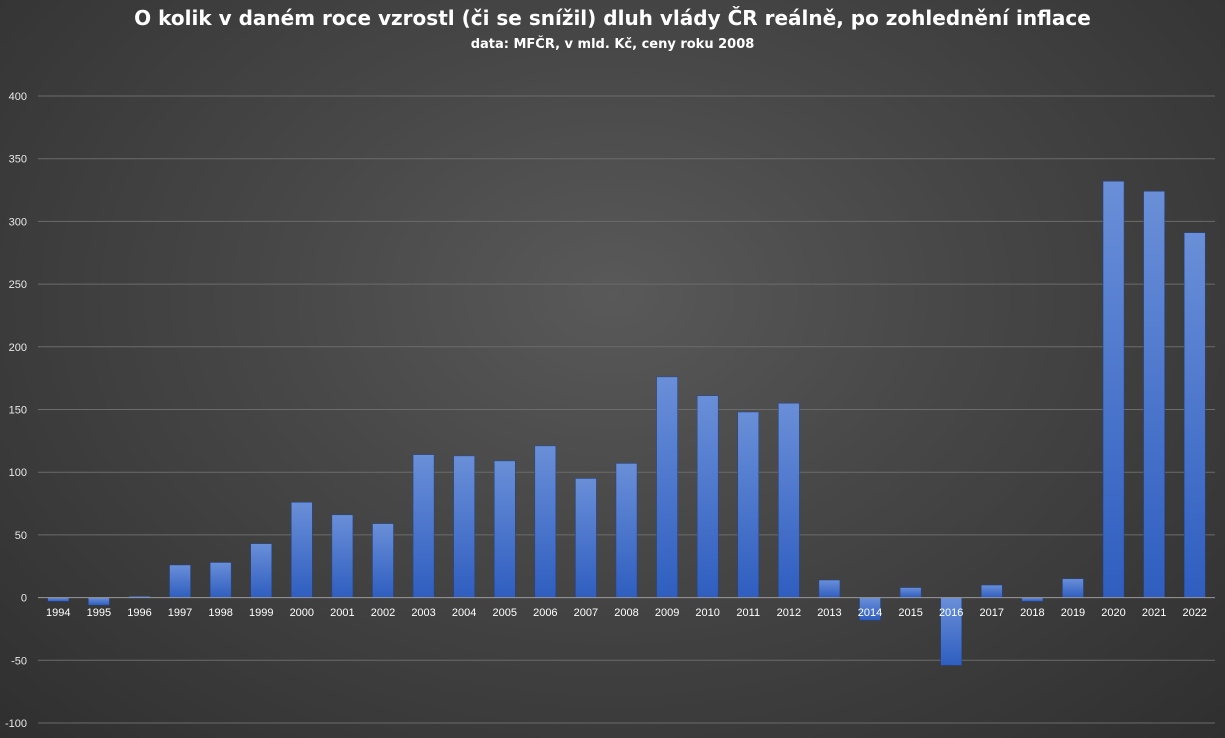  What do you see at coordinates (707, 496) in the screenshot?
I see `bar-2010` at bounding box center [707, 496].